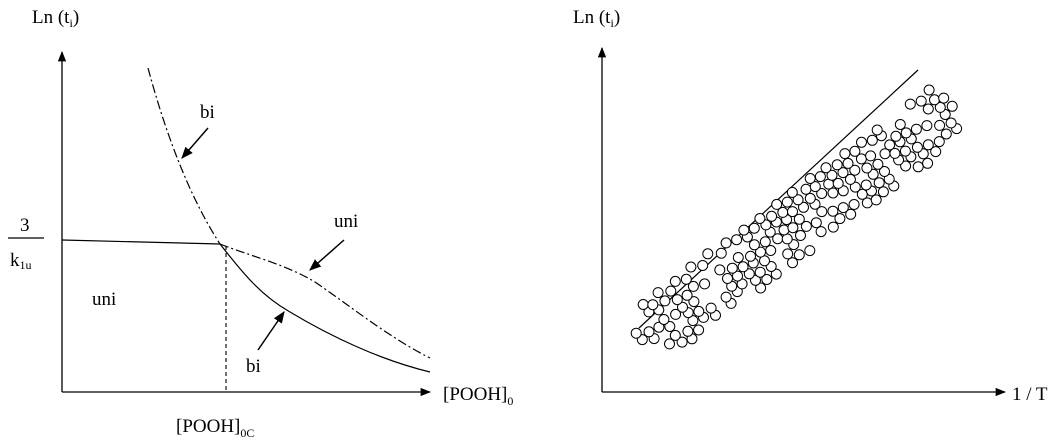 The image size is (1052, 442). What do you see at coordinates (1030, 394) in the screenshot?
I see `right-x-axis-label: 1 / T` at bounding box center [1030, 394].